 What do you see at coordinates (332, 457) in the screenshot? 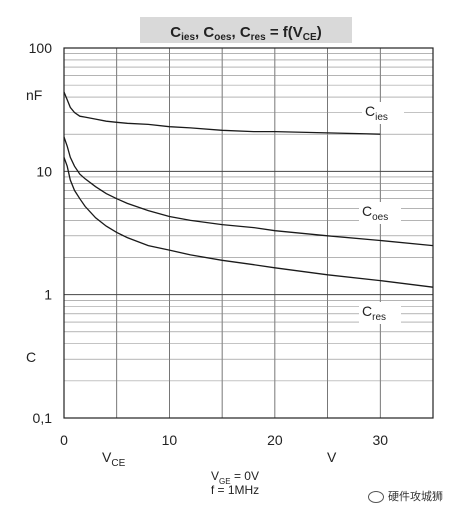
I see `x-axis-unit: V` at bounding box center [332, 457].